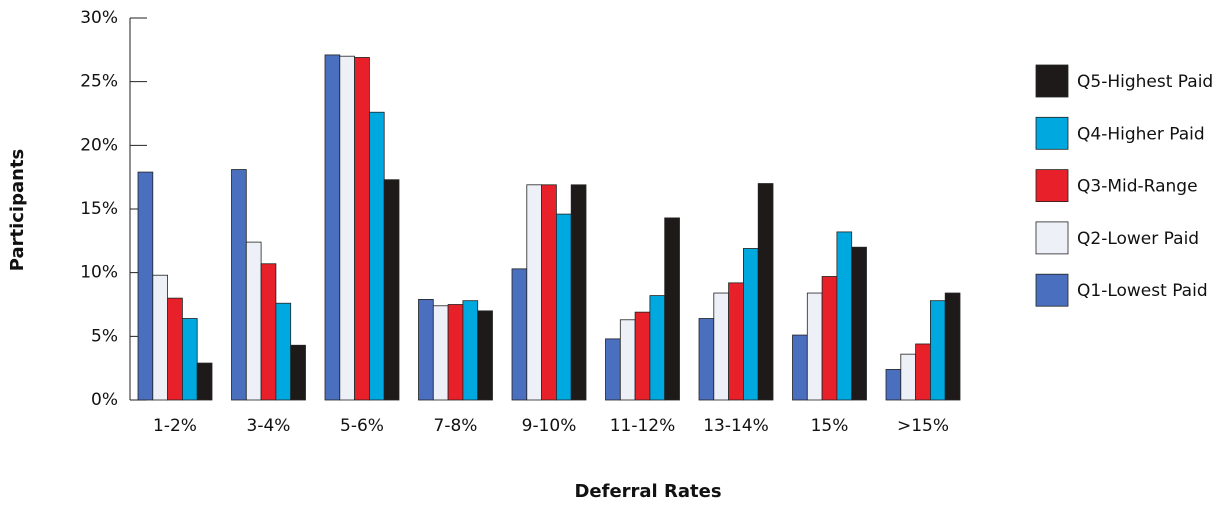 The width and height of the screenshot is (1218, 505). I want to click on legend-label: Q2-Lower Paid, so click(1138, 239).